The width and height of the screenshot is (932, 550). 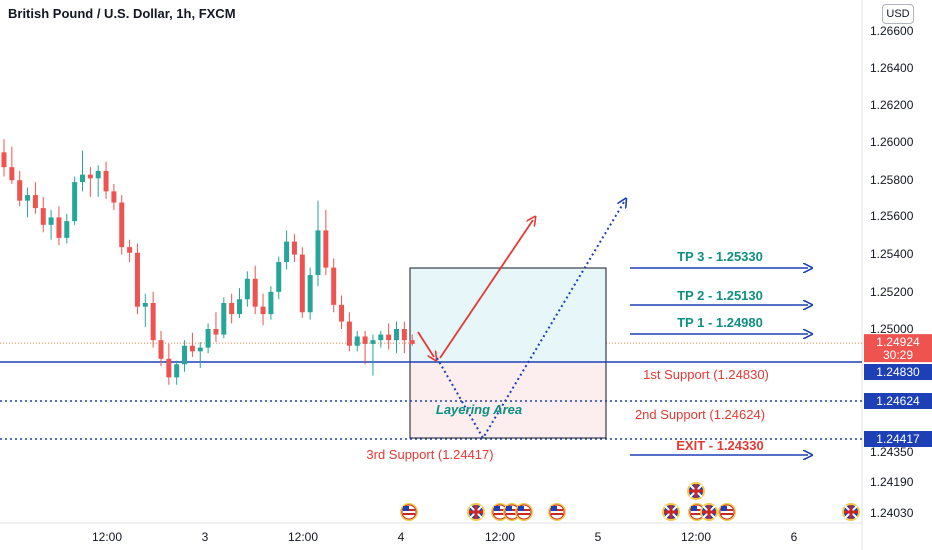 What do you see at coordinates (122, 13) in the screenshot?
I see `chart-title: British Pound / U.S. Dollar, 1h, FXCM` at bounding box center [122, 13].